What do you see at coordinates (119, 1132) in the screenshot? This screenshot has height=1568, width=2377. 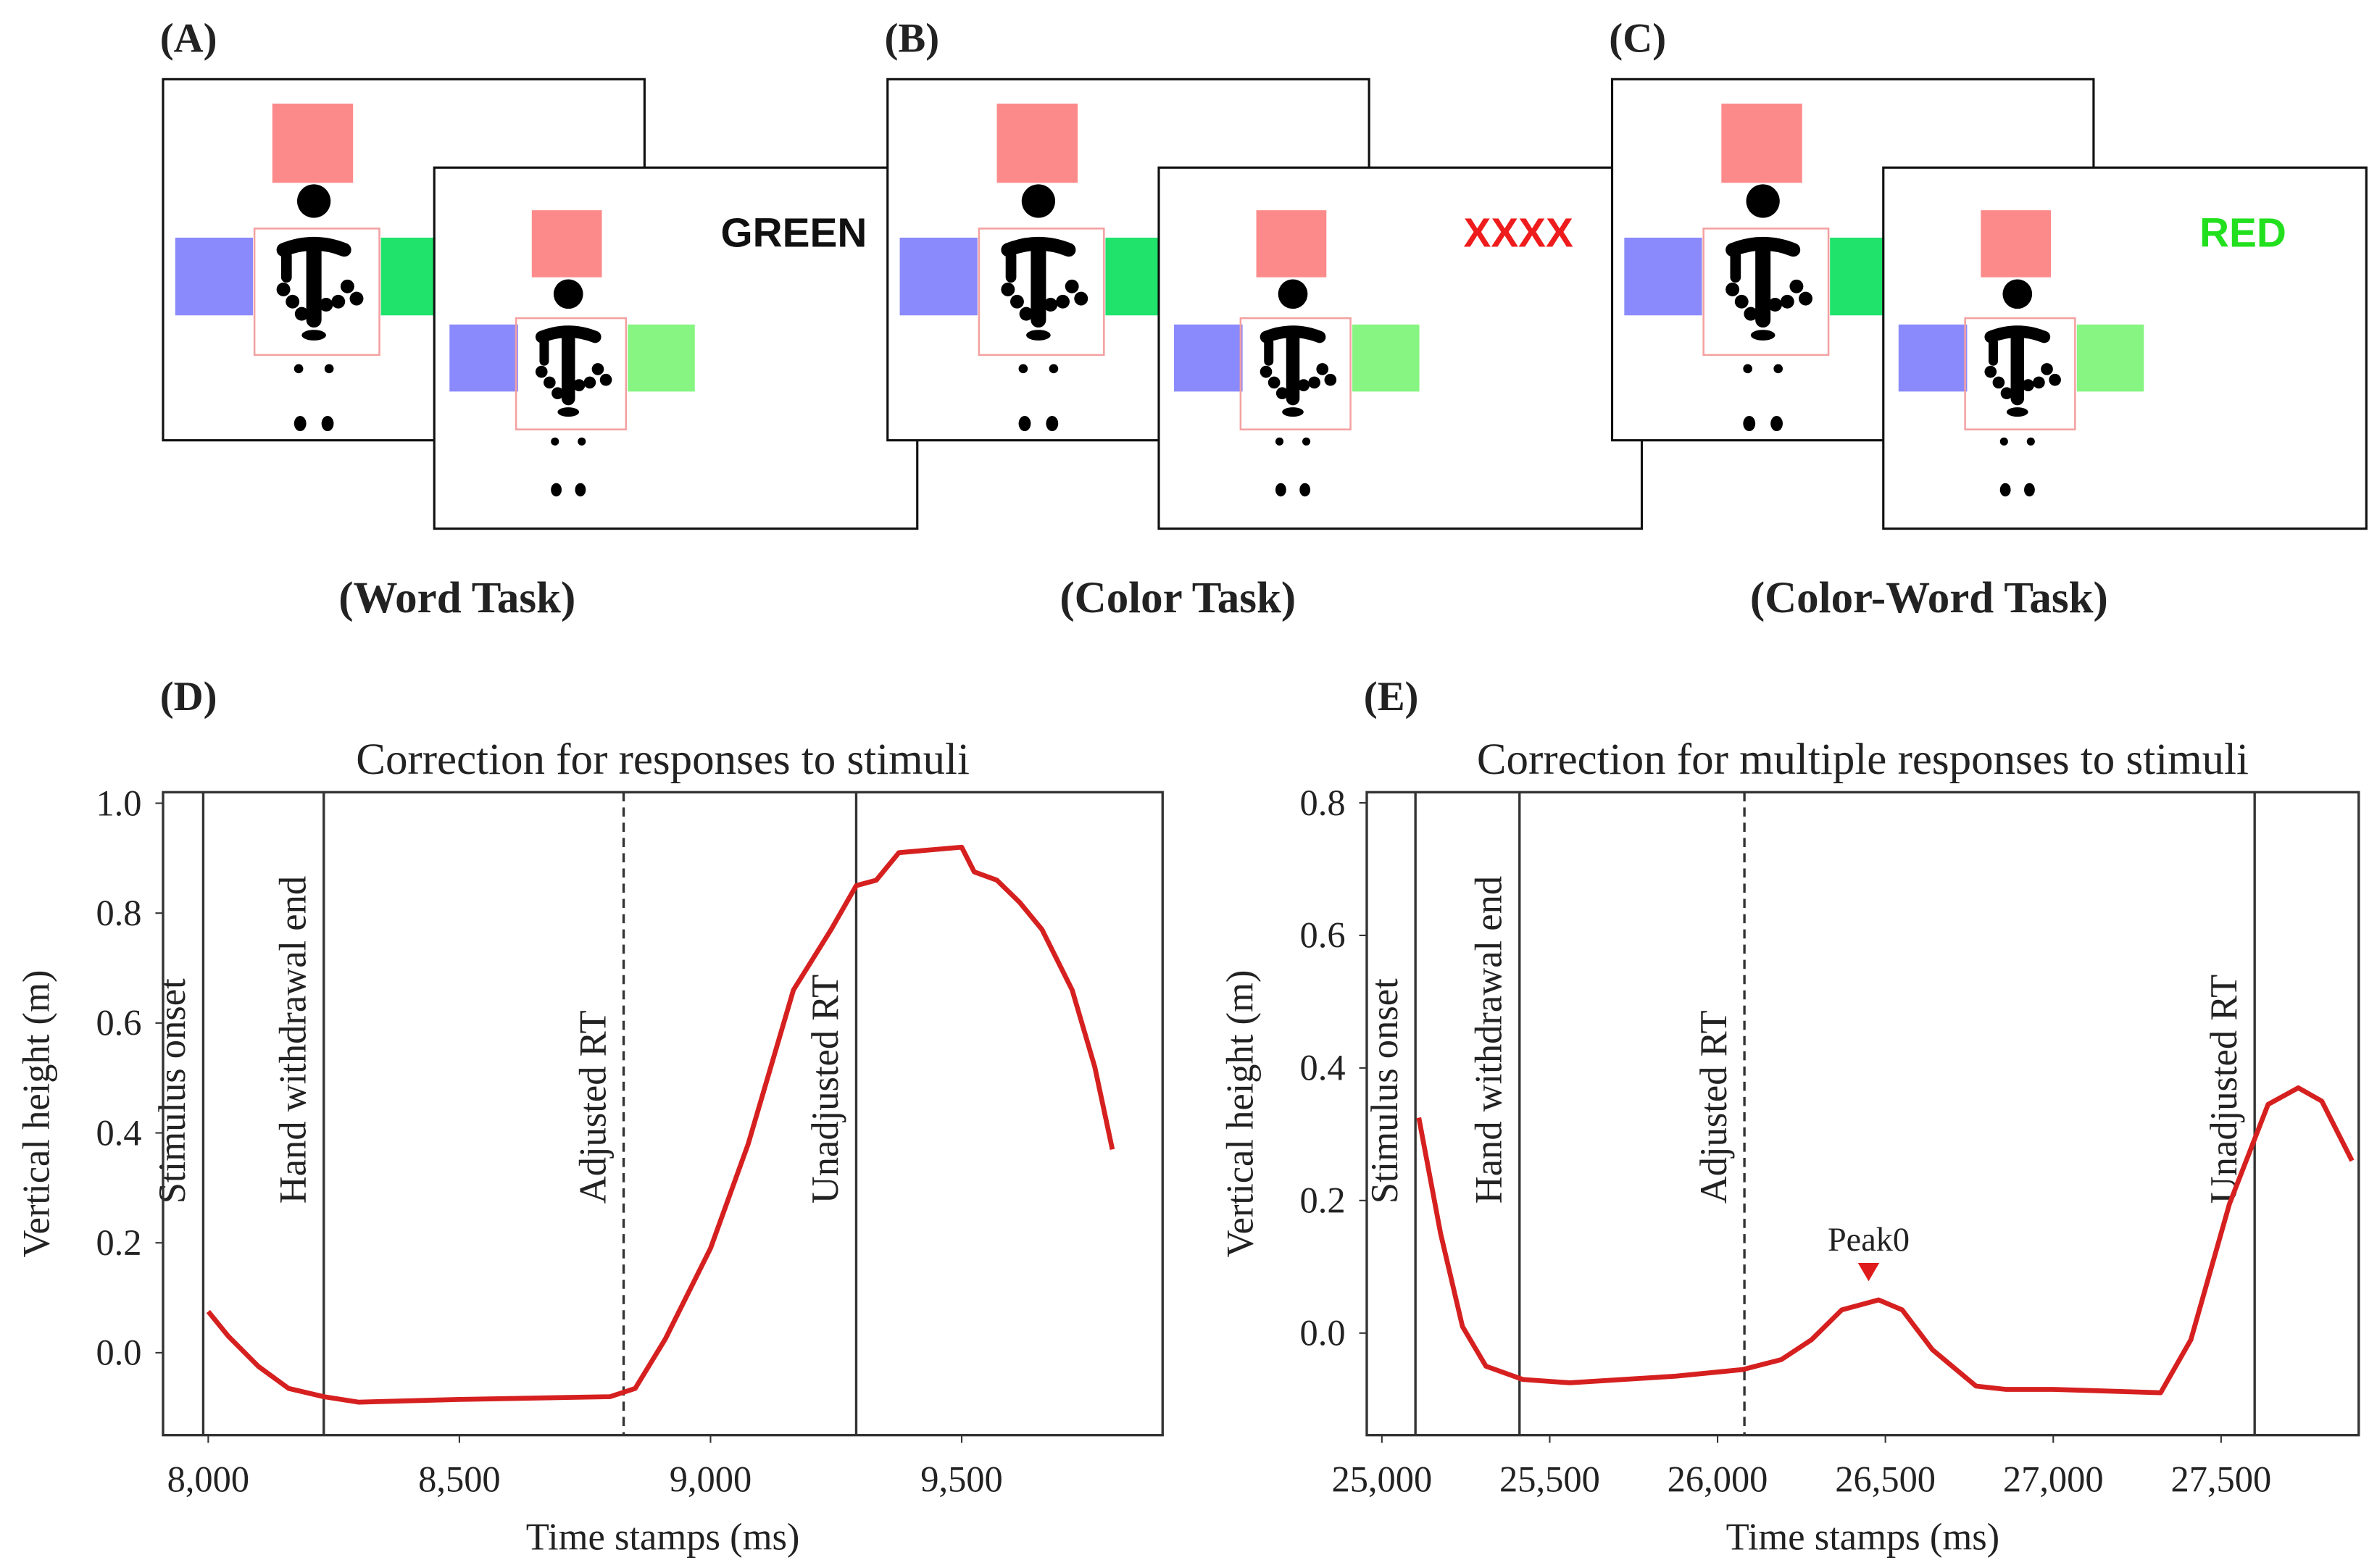 I see `y-tick-label: 0.4` at bounding box center [119, 1132].